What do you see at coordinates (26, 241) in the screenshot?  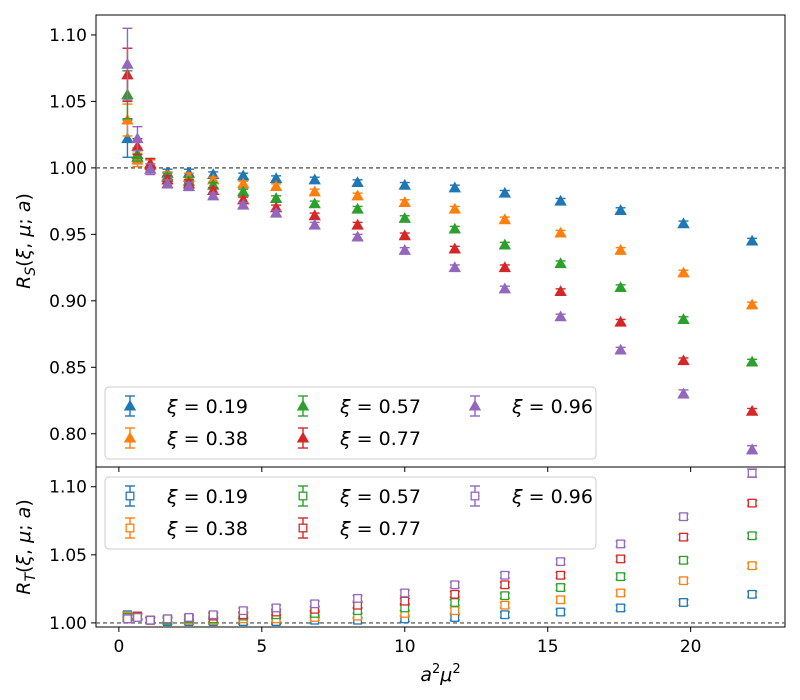 I see `y-axis-label-top: RS(ξ, μ; a)` at bounding box center [26, 241].